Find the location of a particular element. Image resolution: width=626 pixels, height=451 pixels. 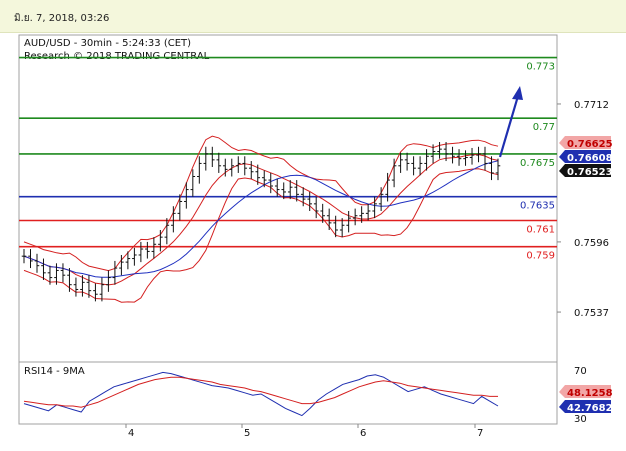

indicator-tick-label: 70 is located at coordinates (580, 371).